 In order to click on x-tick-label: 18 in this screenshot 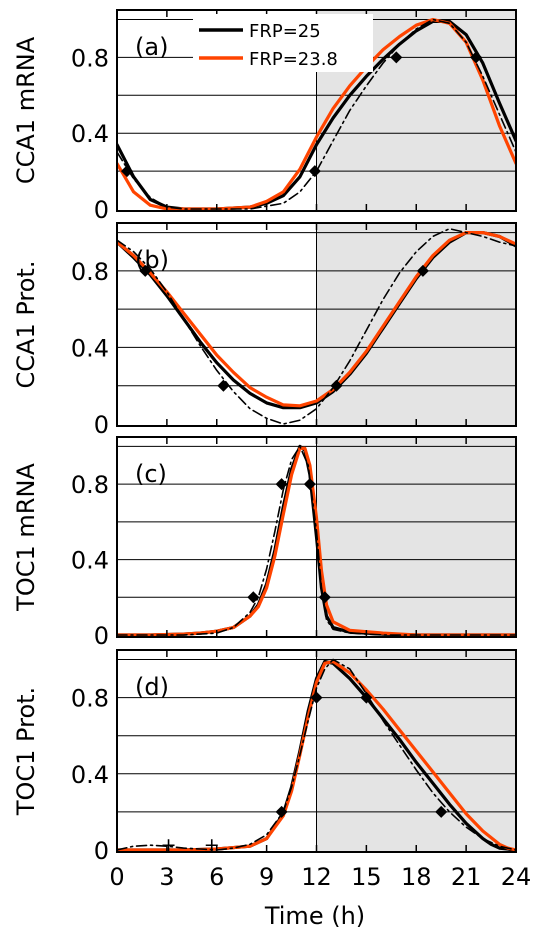, I will do `click(416, 877)`.